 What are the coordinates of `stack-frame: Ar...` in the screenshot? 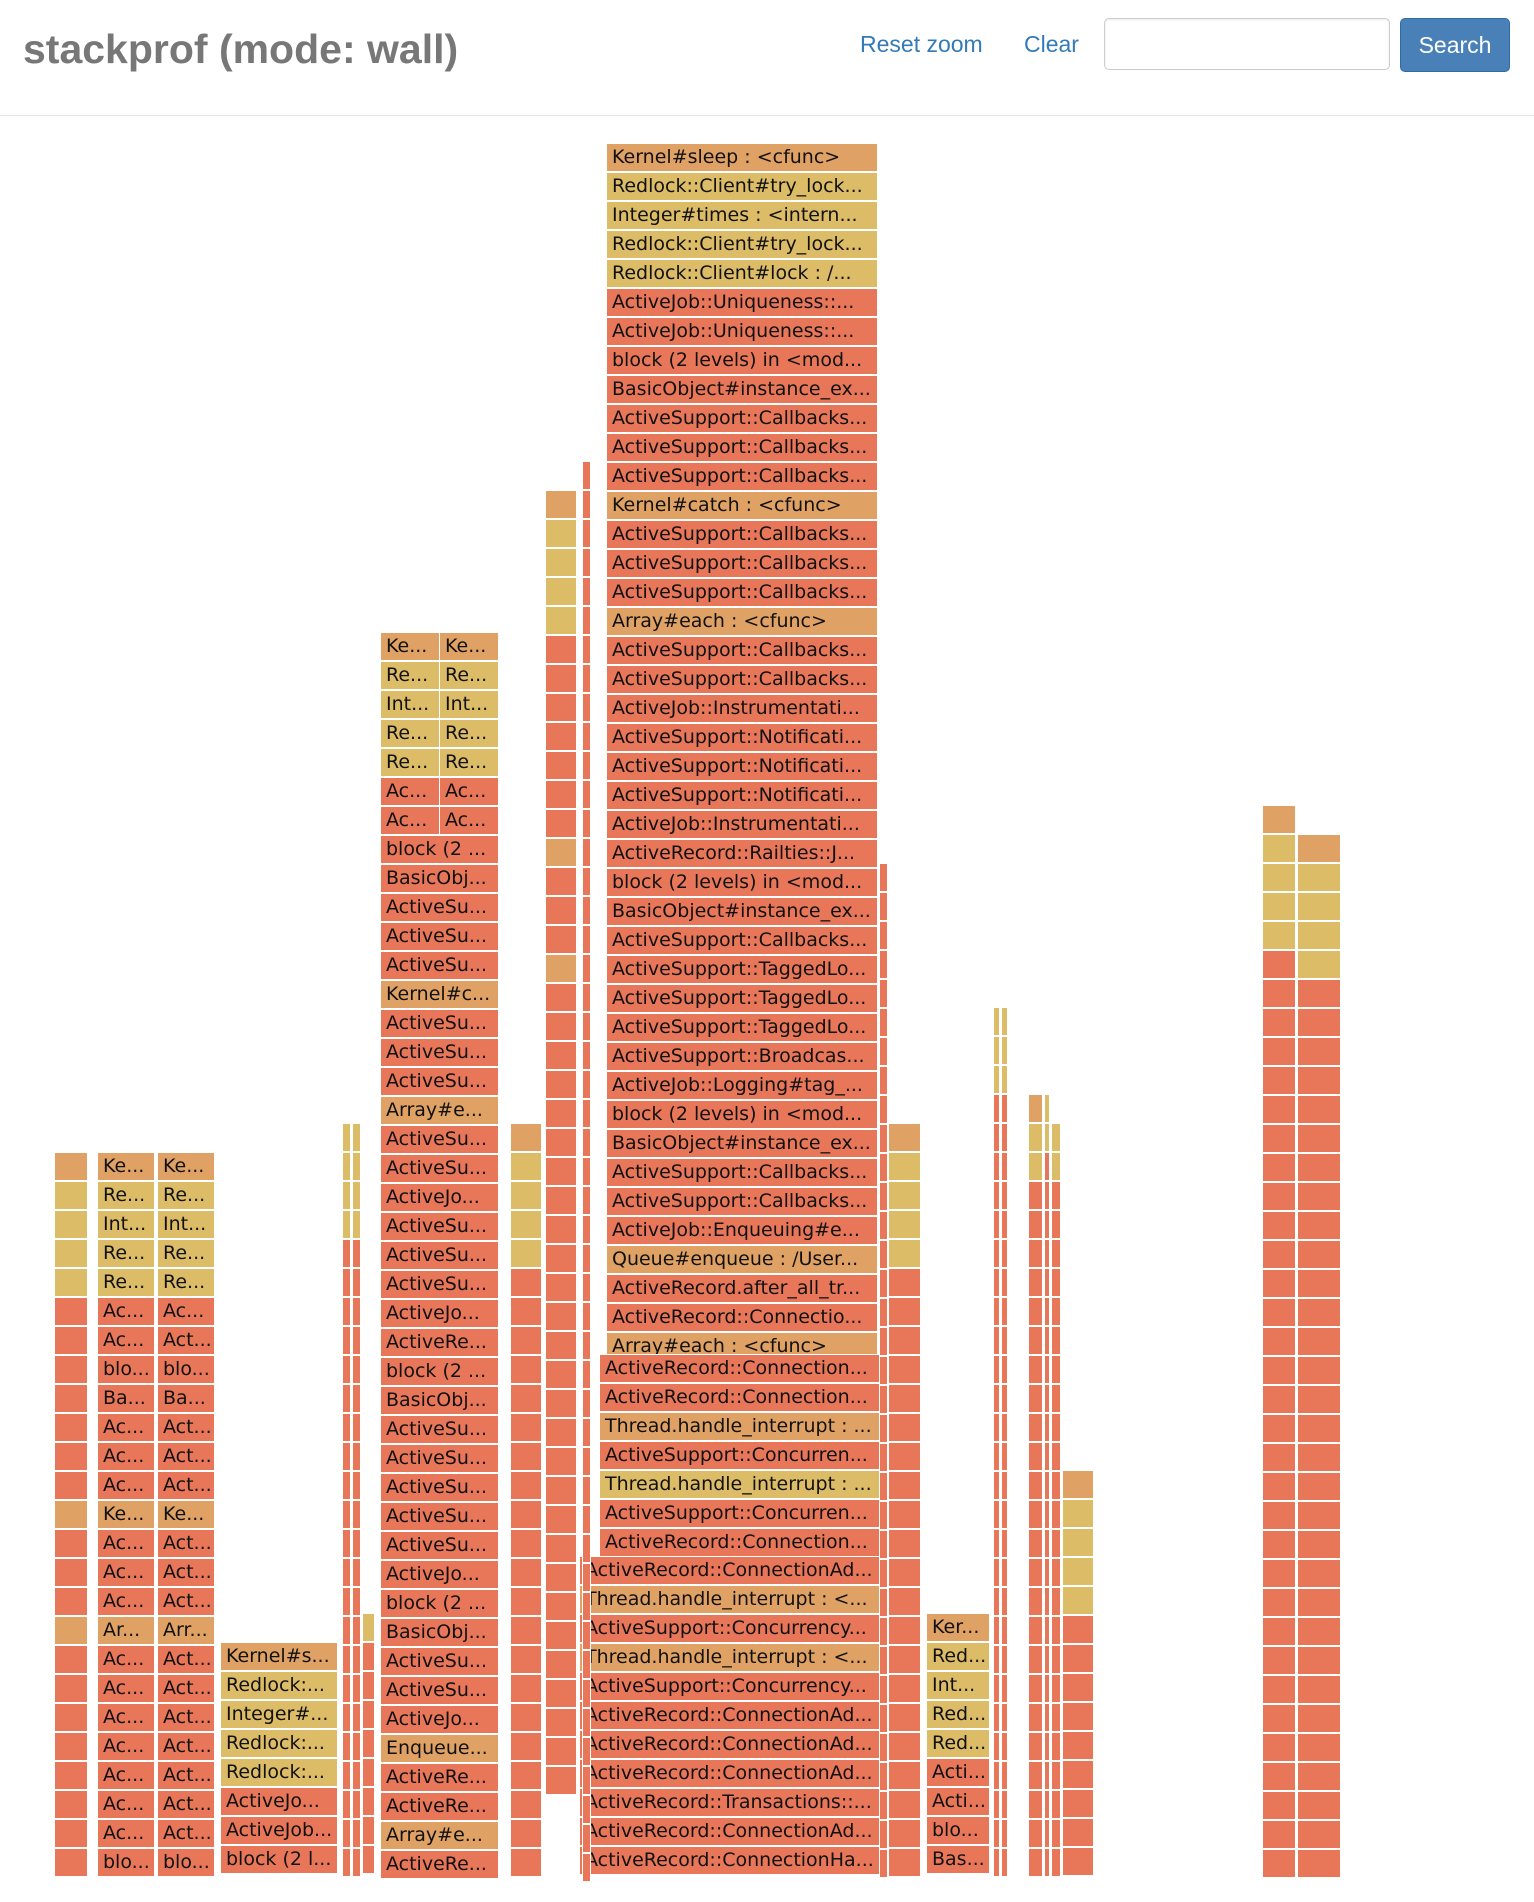 It's located at (126, 1630).